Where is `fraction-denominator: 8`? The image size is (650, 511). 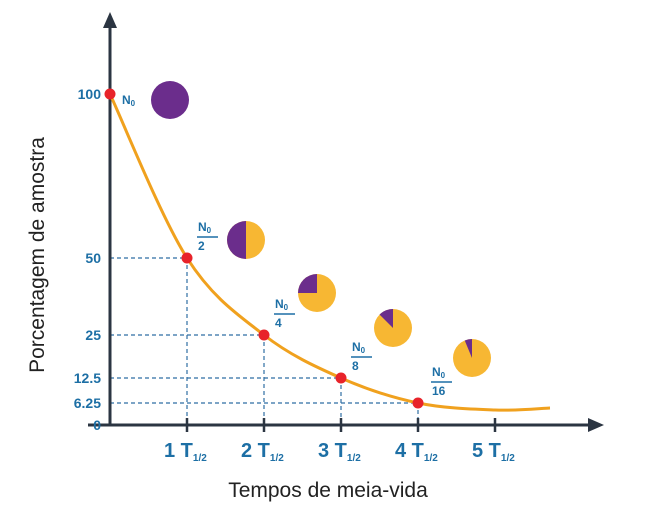
fraction-denominator: 8 is located at coordinates (355, 366).